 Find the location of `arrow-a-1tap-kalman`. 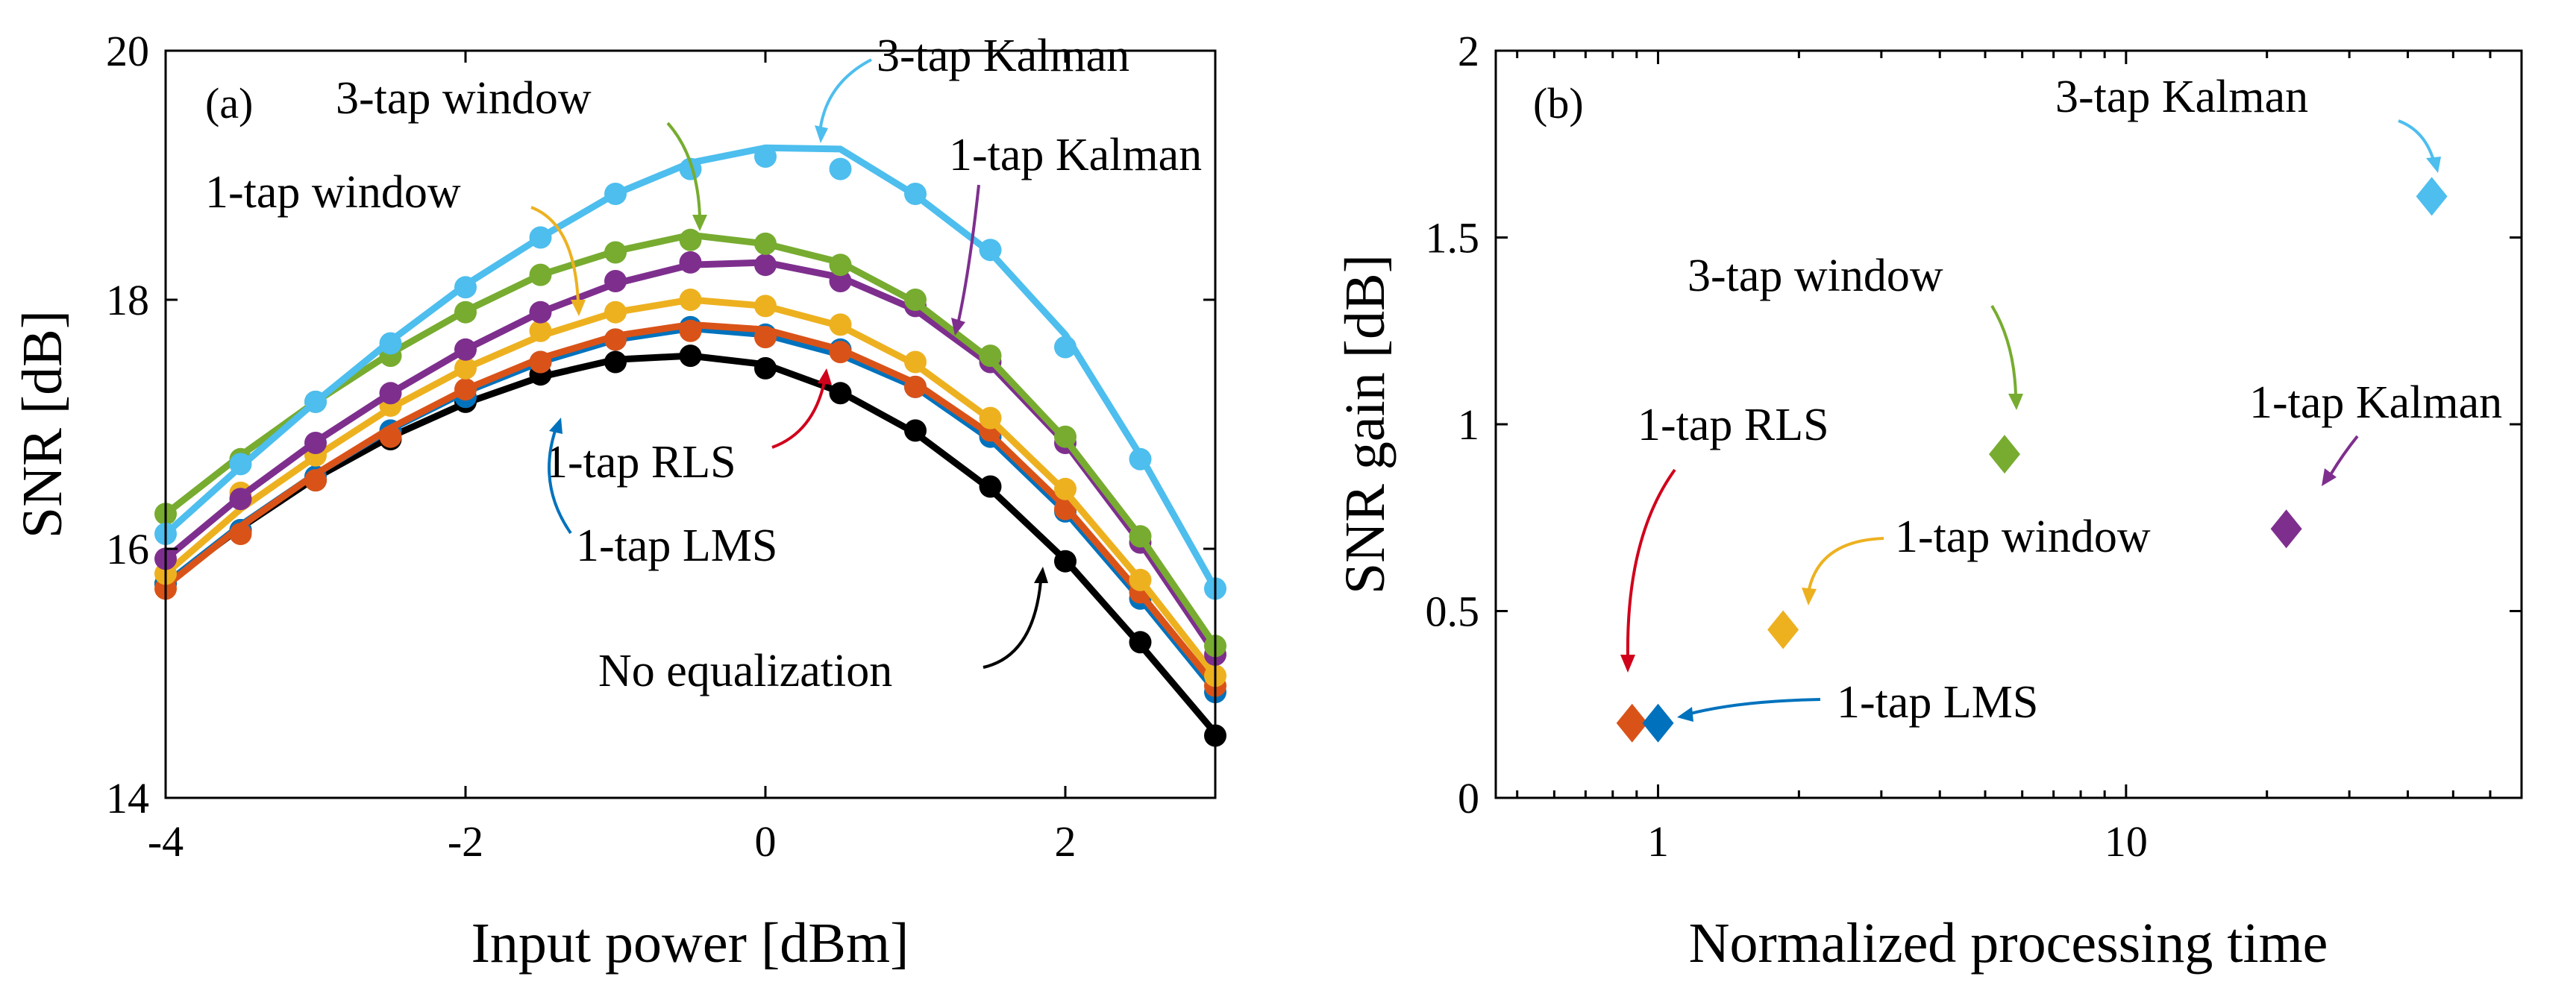

arrow-a-1tap-kalman is located at coordinates (968, 252).